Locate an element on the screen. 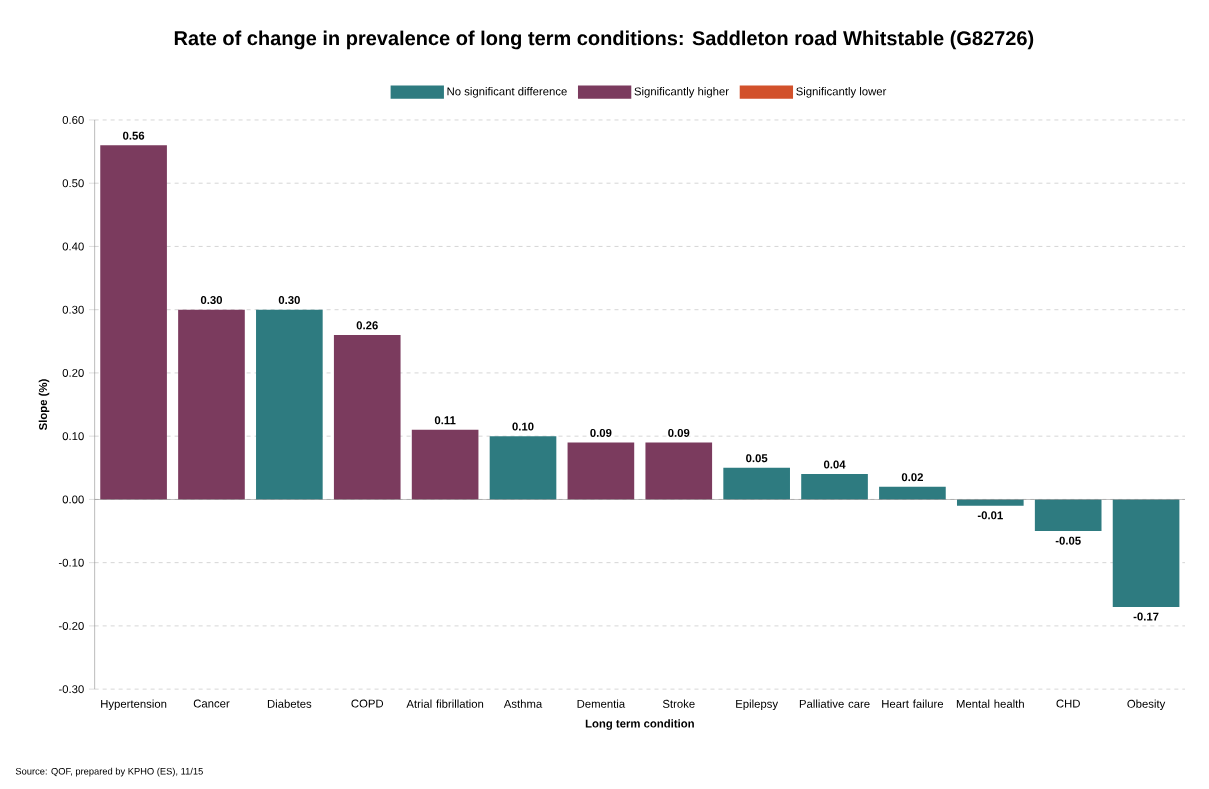  legend-label: Significantly higher is located at coordinates (681, 92).